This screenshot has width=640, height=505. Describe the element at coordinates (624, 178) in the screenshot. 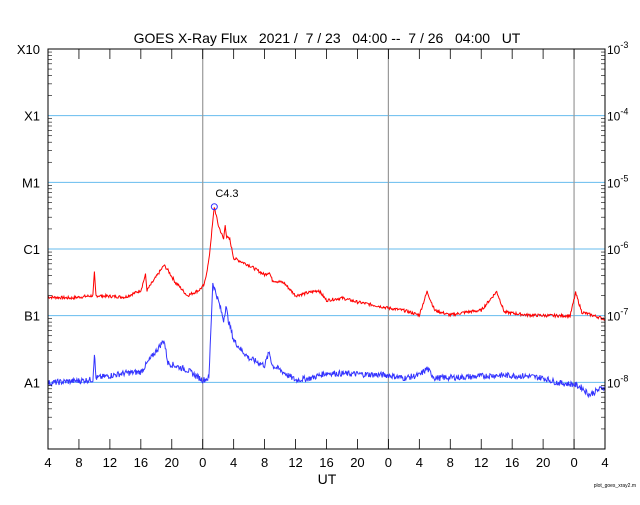

I see `right-axis-label-exponent: -5` at that location.